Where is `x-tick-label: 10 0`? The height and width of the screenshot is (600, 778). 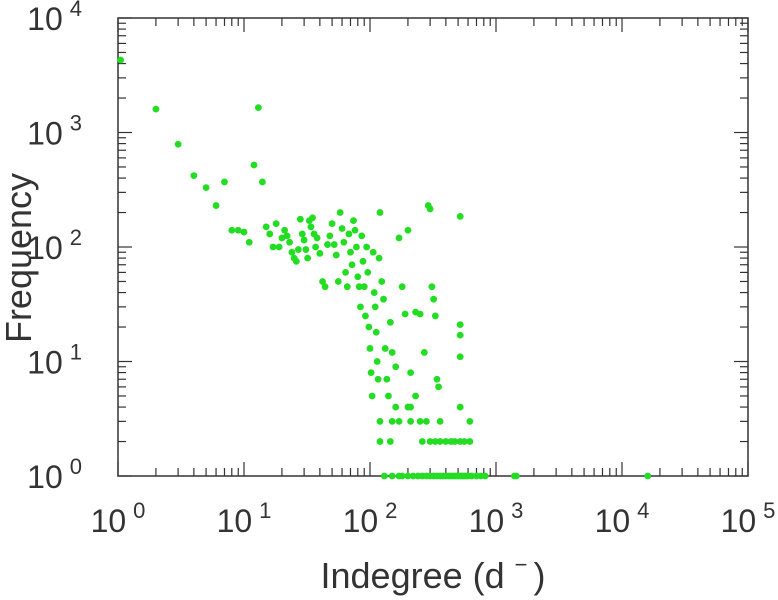 x-tick-label: 10 0 is located at coordinates (118, 518).